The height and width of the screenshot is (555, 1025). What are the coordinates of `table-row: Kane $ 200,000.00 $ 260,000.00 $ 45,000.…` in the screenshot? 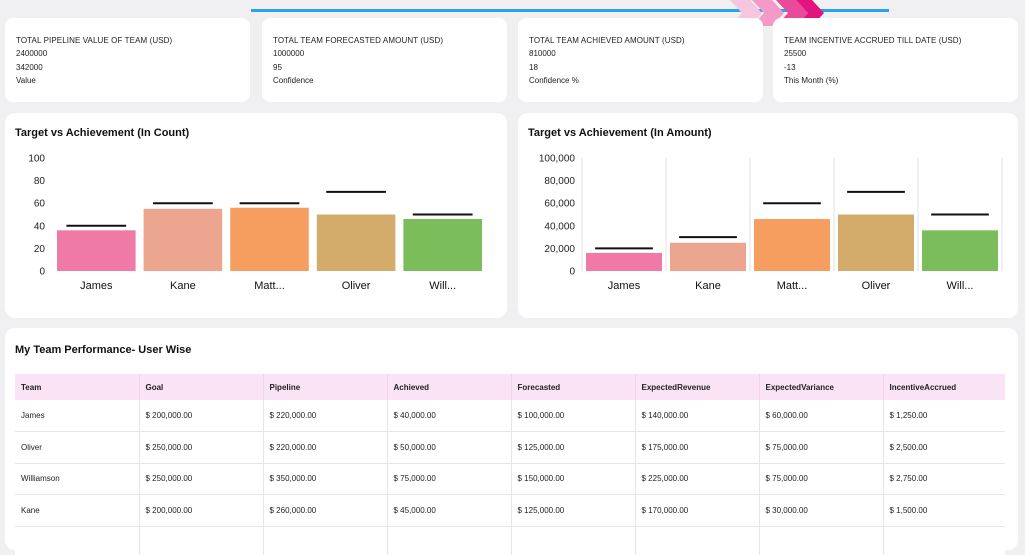 It's located at (510, 510).